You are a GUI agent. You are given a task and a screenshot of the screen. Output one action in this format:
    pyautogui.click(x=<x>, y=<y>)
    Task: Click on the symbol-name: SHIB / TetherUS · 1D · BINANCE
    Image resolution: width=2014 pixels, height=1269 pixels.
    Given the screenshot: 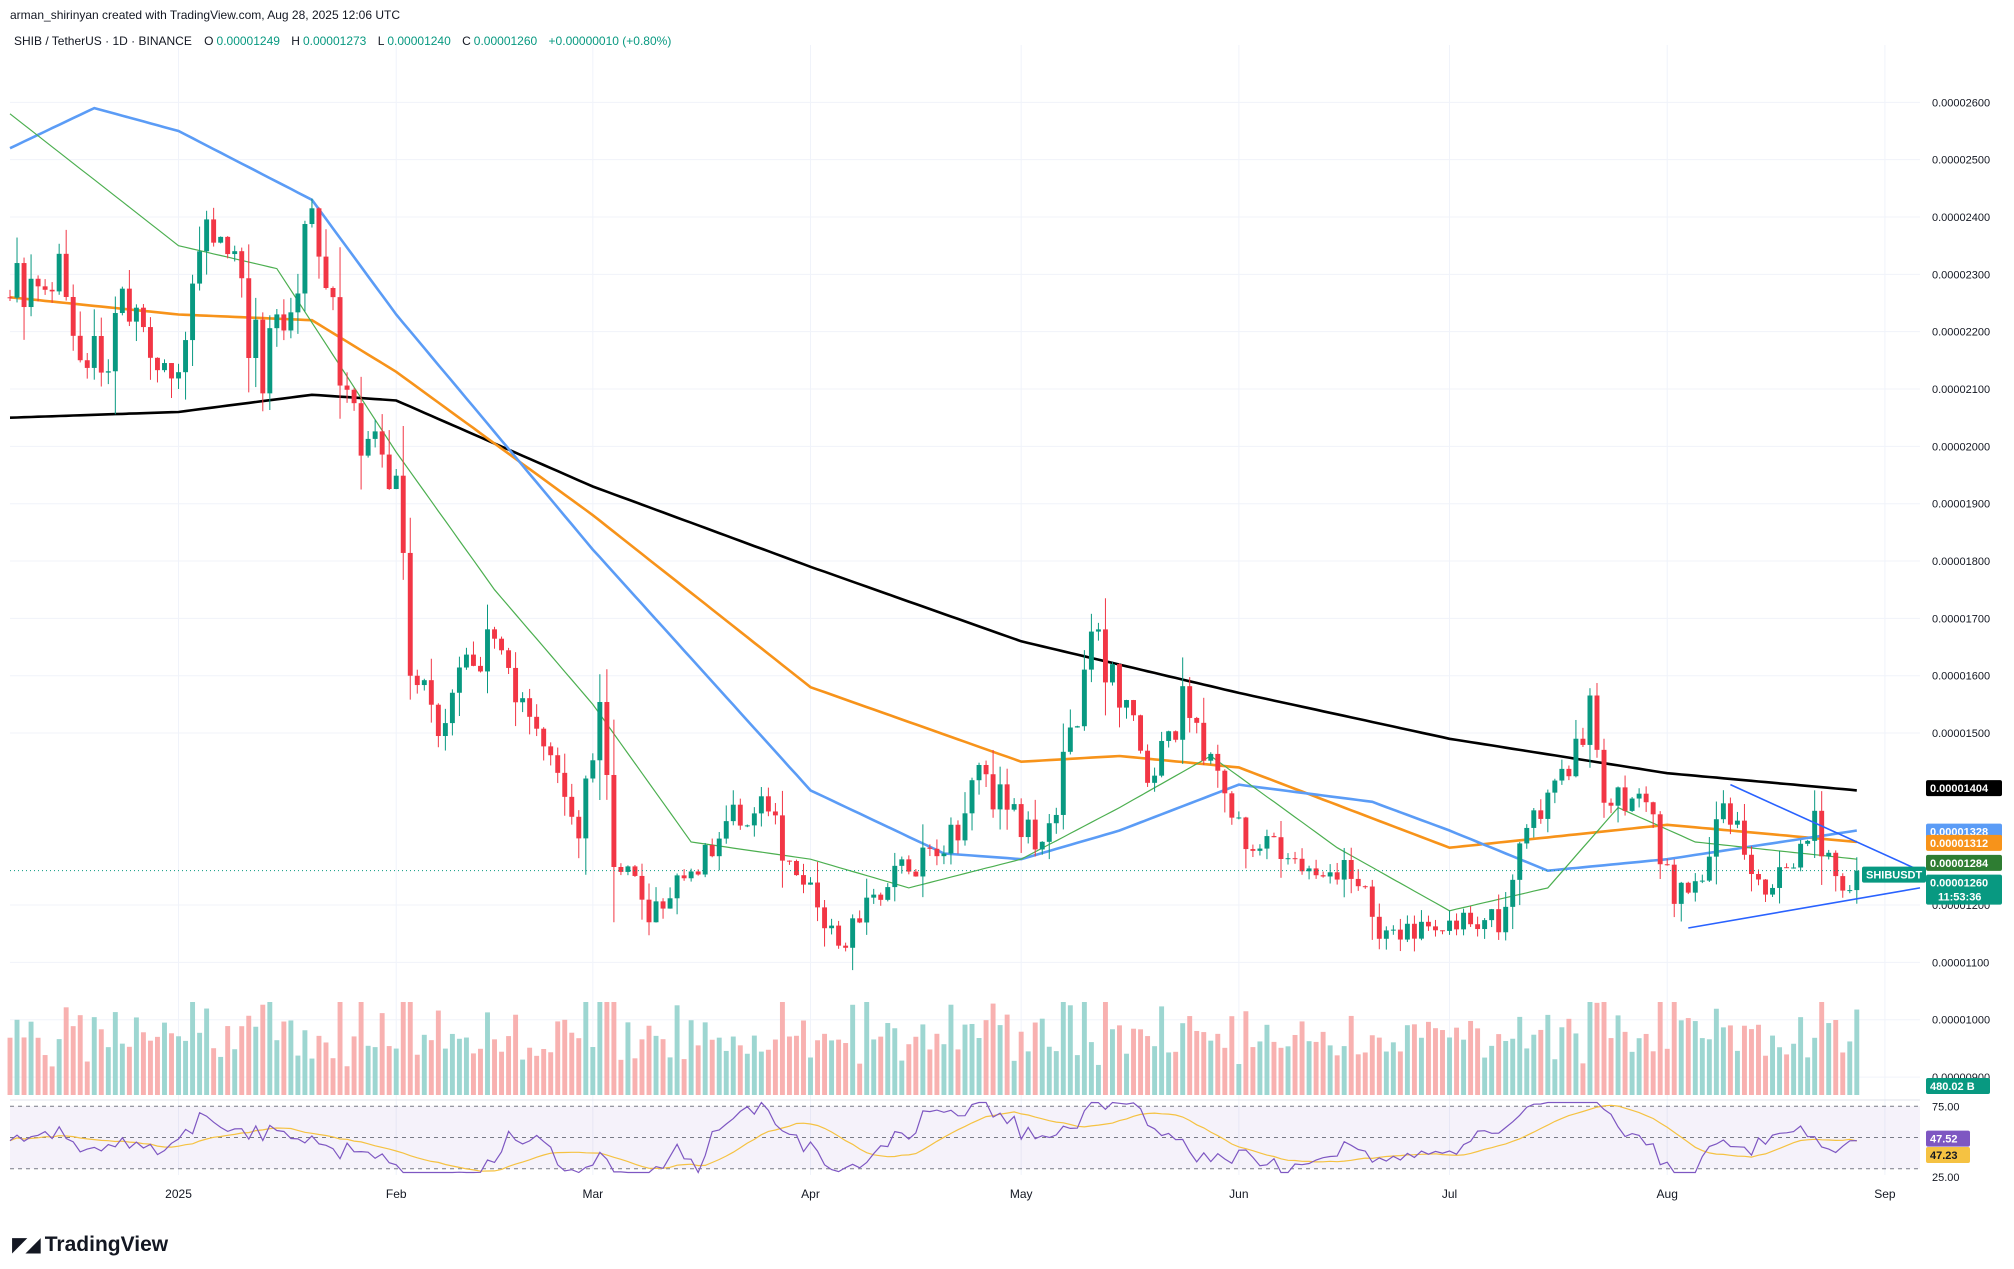 What is the action you would take?
    pyautogui.click(x=103, y=41)
    